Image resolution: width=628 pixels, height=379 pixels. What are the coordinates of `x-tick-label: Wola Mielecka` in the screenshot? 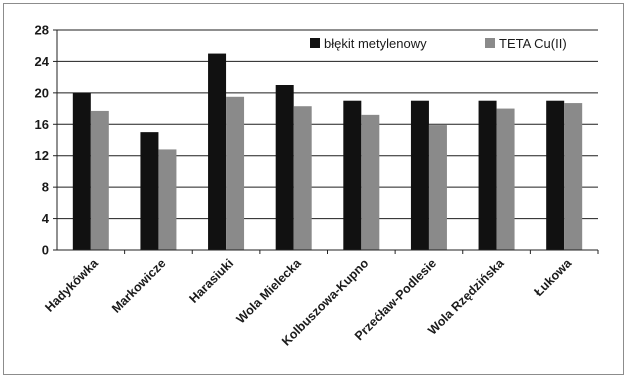 It's located at (269, 290).